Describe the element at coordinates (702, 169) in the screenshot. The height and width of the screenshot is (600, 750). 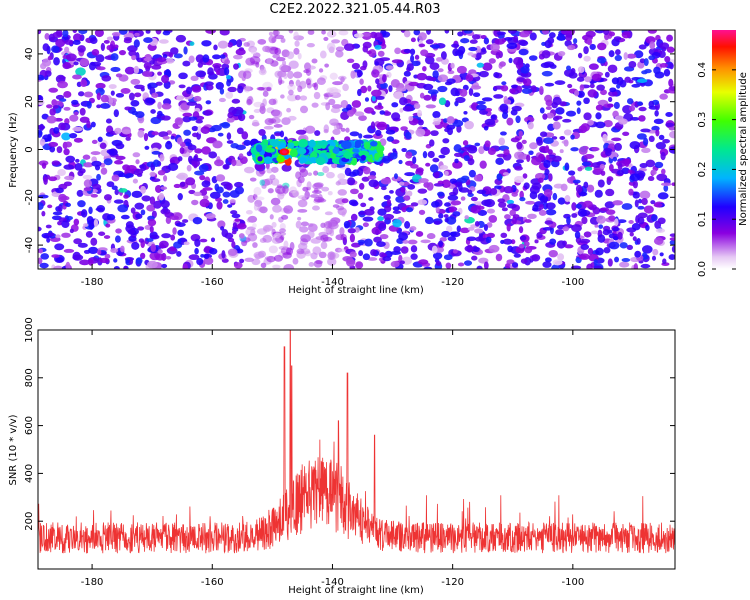
I see `colorbar-tick-label: 0.2` at that location.